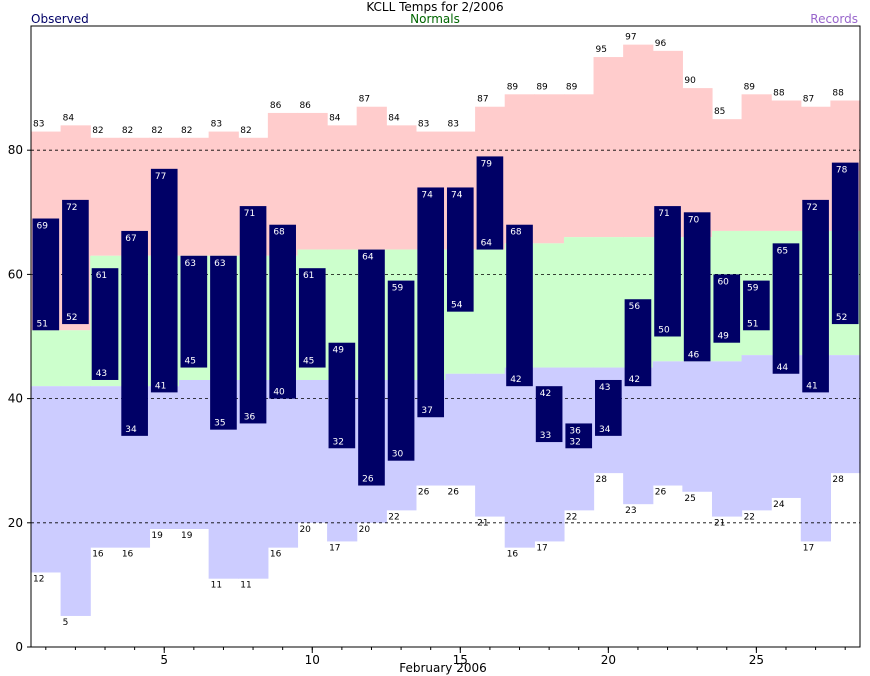 This screenshot has height=676, width=870. I want to click on record-low-label: 24, so click(779, 505).